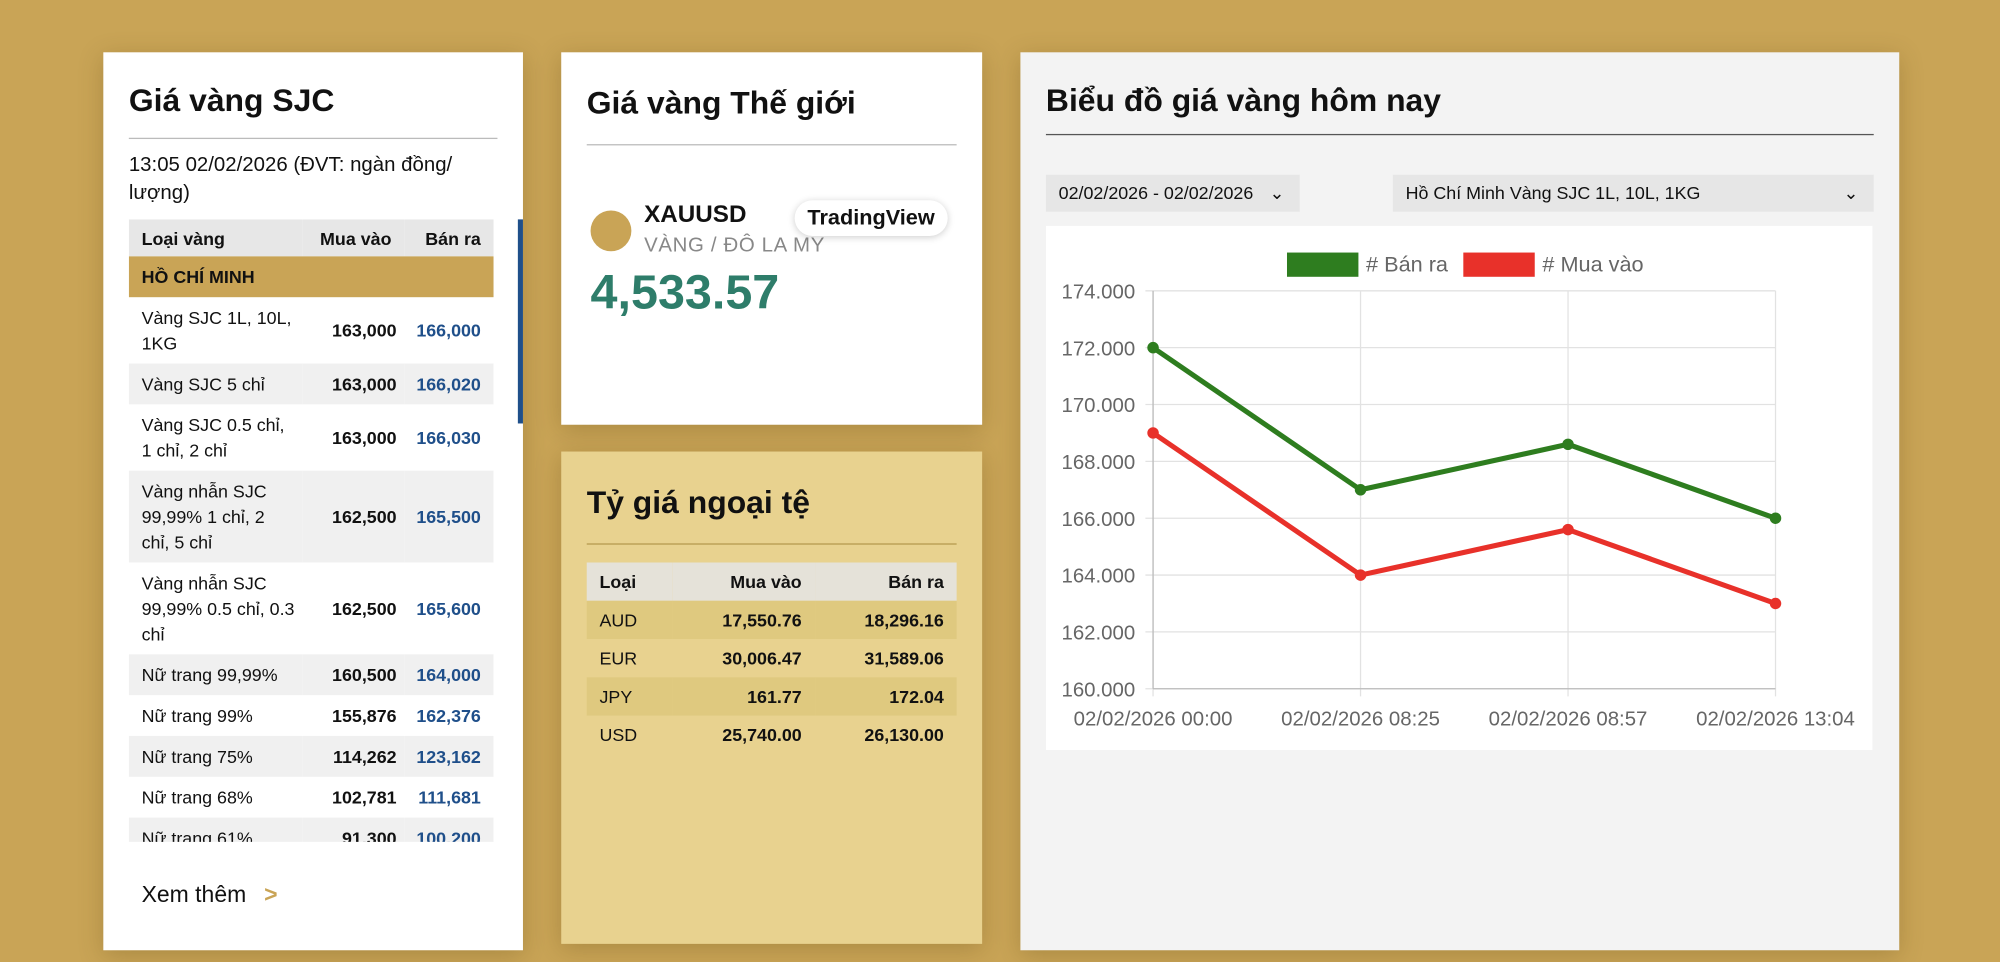 Image resolution: width=2000 pixels, height=962 pixels. What do you see at coordinates (231, 100) in the screenshot?
I see `panel-title: Giá vàng SJC` at bounding box center [231, 100].